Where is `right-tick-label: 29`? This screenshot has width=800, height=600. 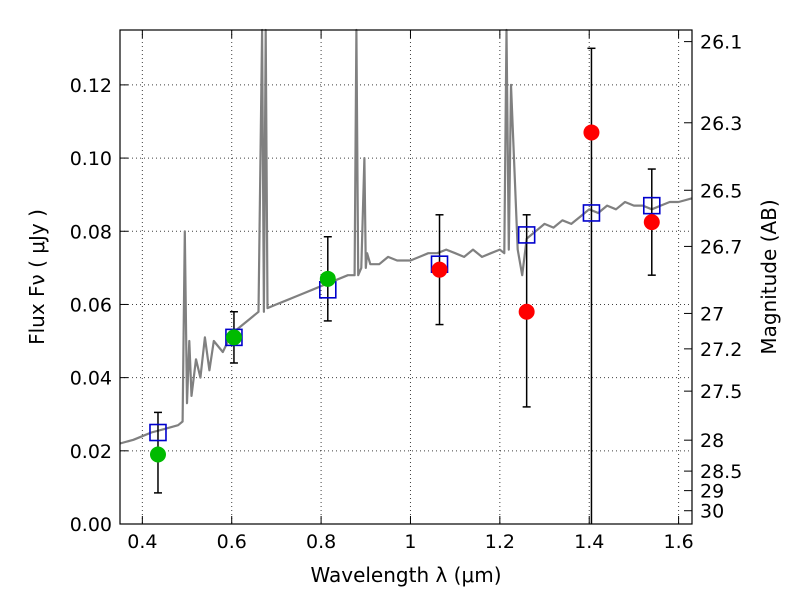
right-tick-label: 29 is located at coordinates (712, 492).